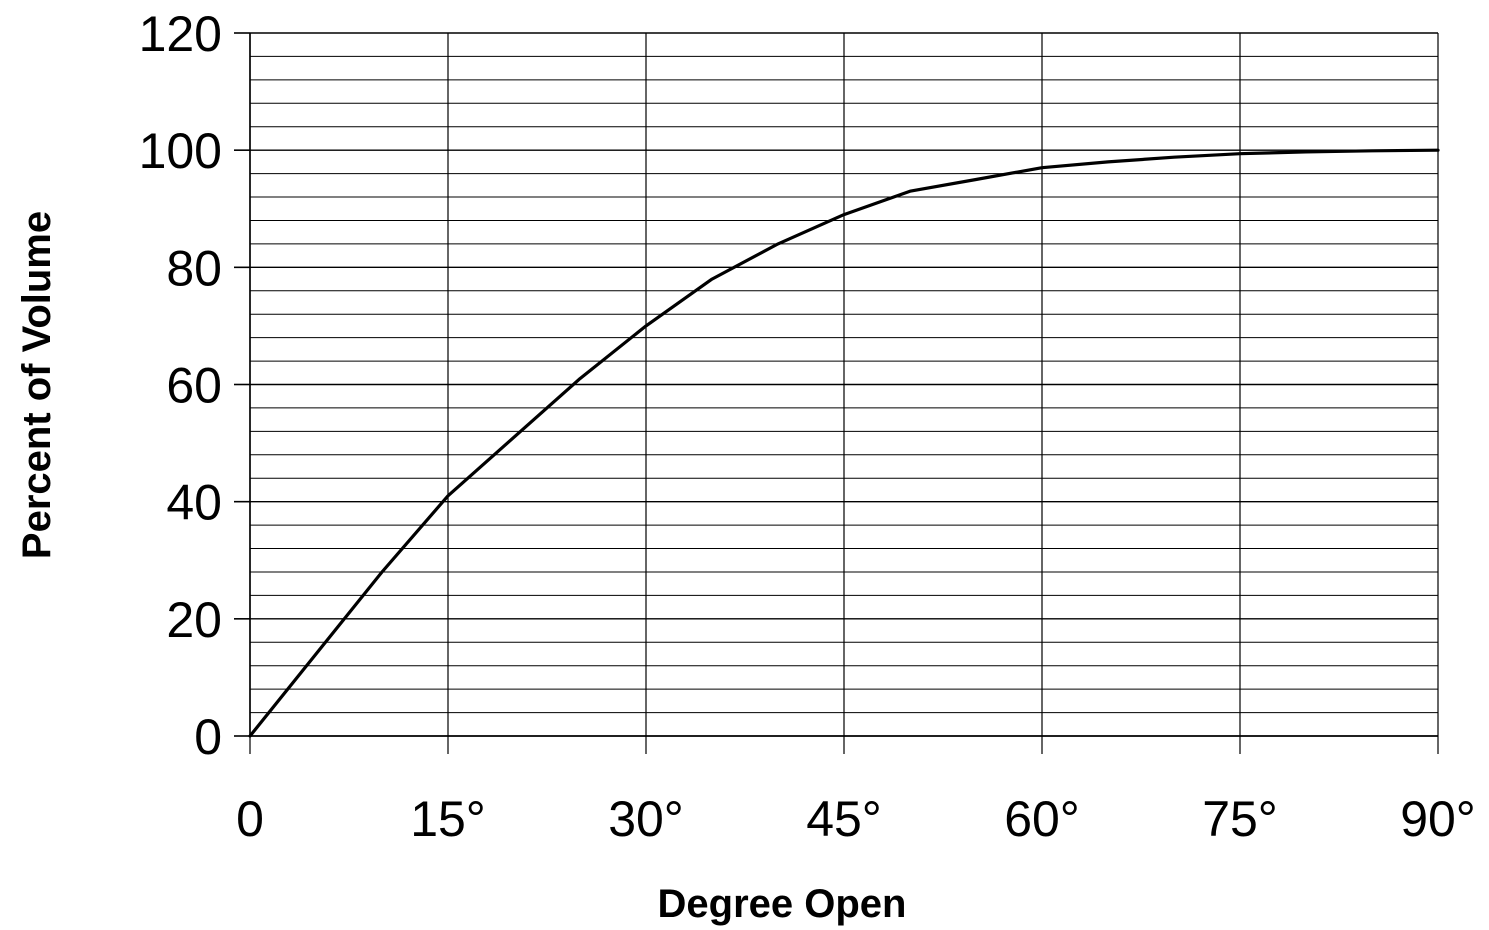 The width and height of the screenshot is (1489, 930). I want to click on y-tick-label: 80, so click(194, 268).